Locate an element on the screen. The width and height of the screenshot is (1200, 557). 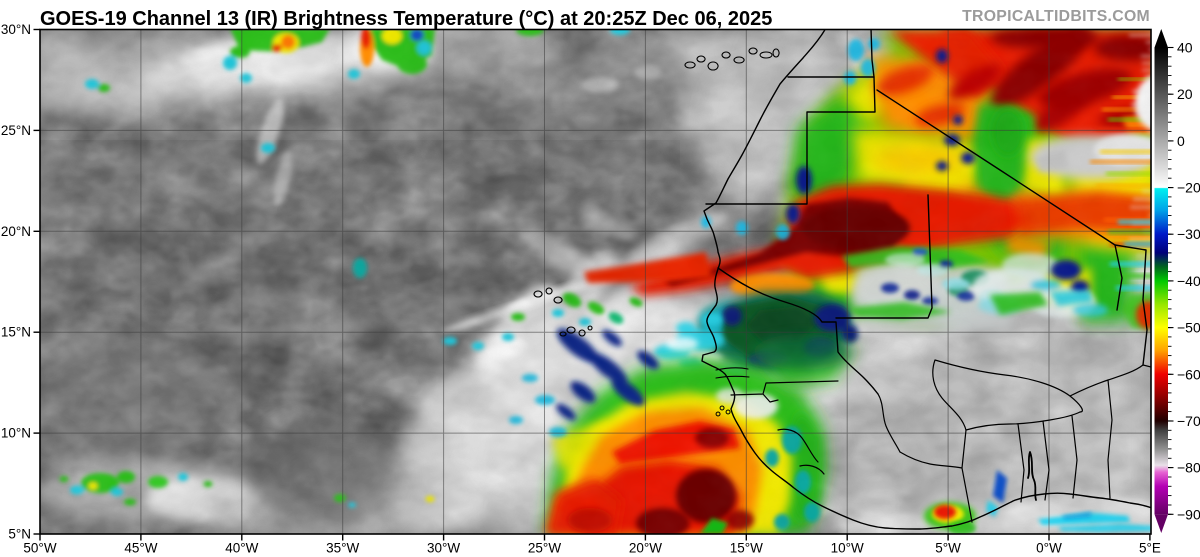
svg-text: −20 is located at coordinates (1188, 188).